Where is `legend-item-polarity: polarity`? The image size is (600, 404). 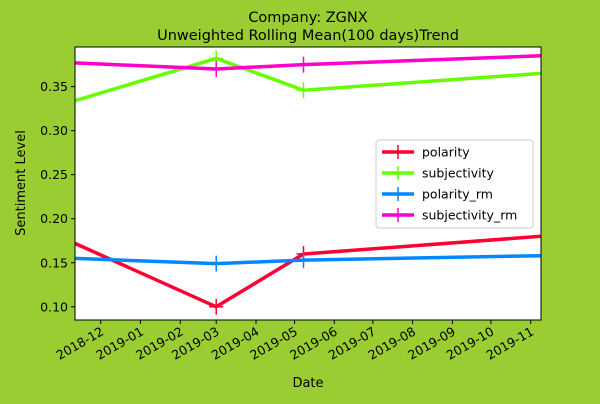
legend-item-polarity: polarity is located at coordinates (426, 152).